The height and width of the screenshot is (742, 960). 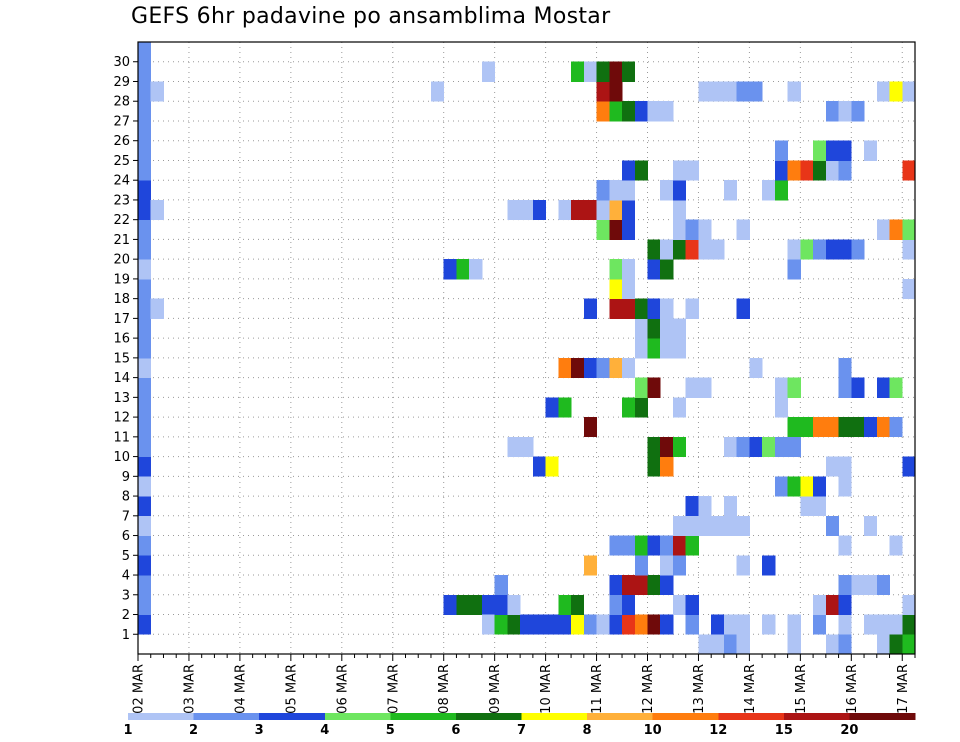 I want to click on y-tick-label: 24, so click(x=121, y=181).